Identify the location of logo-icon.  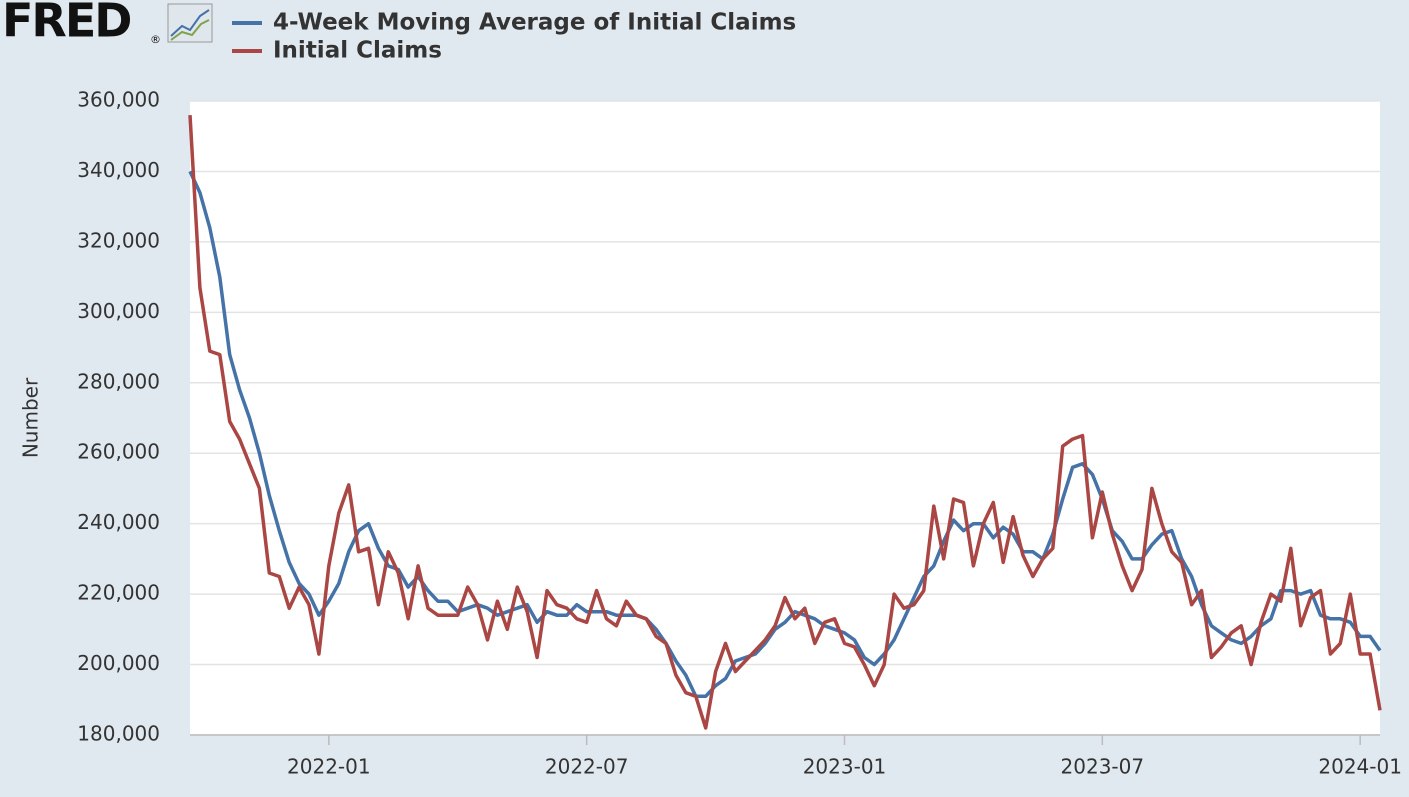
(190, 23).